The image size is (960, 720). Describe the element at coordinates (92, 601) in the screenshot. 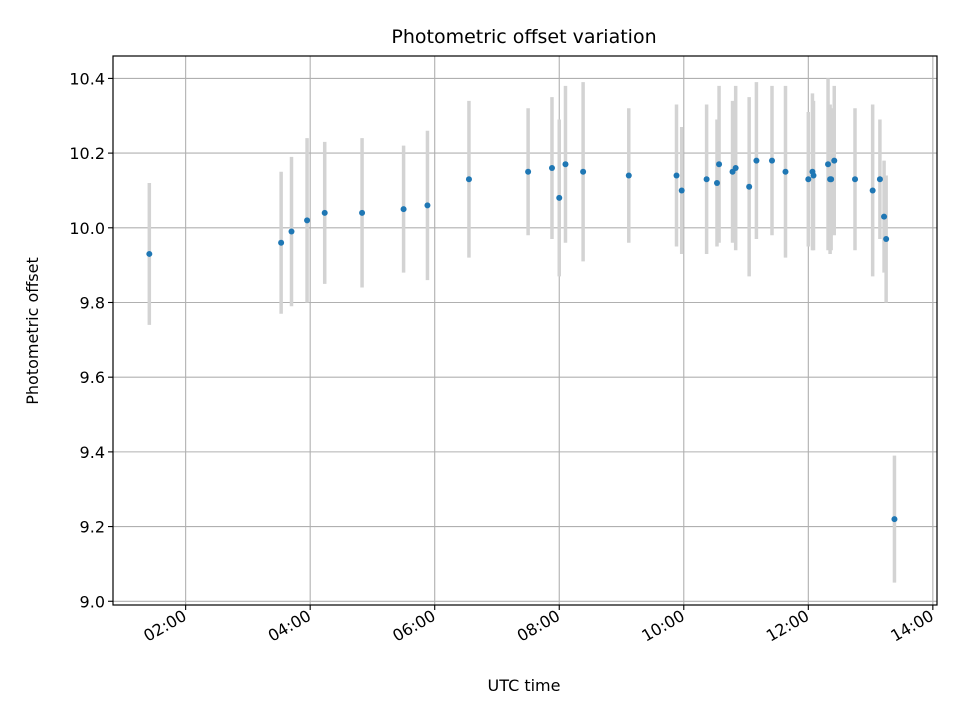

I see `y-tick-label: 9.0` at that location.